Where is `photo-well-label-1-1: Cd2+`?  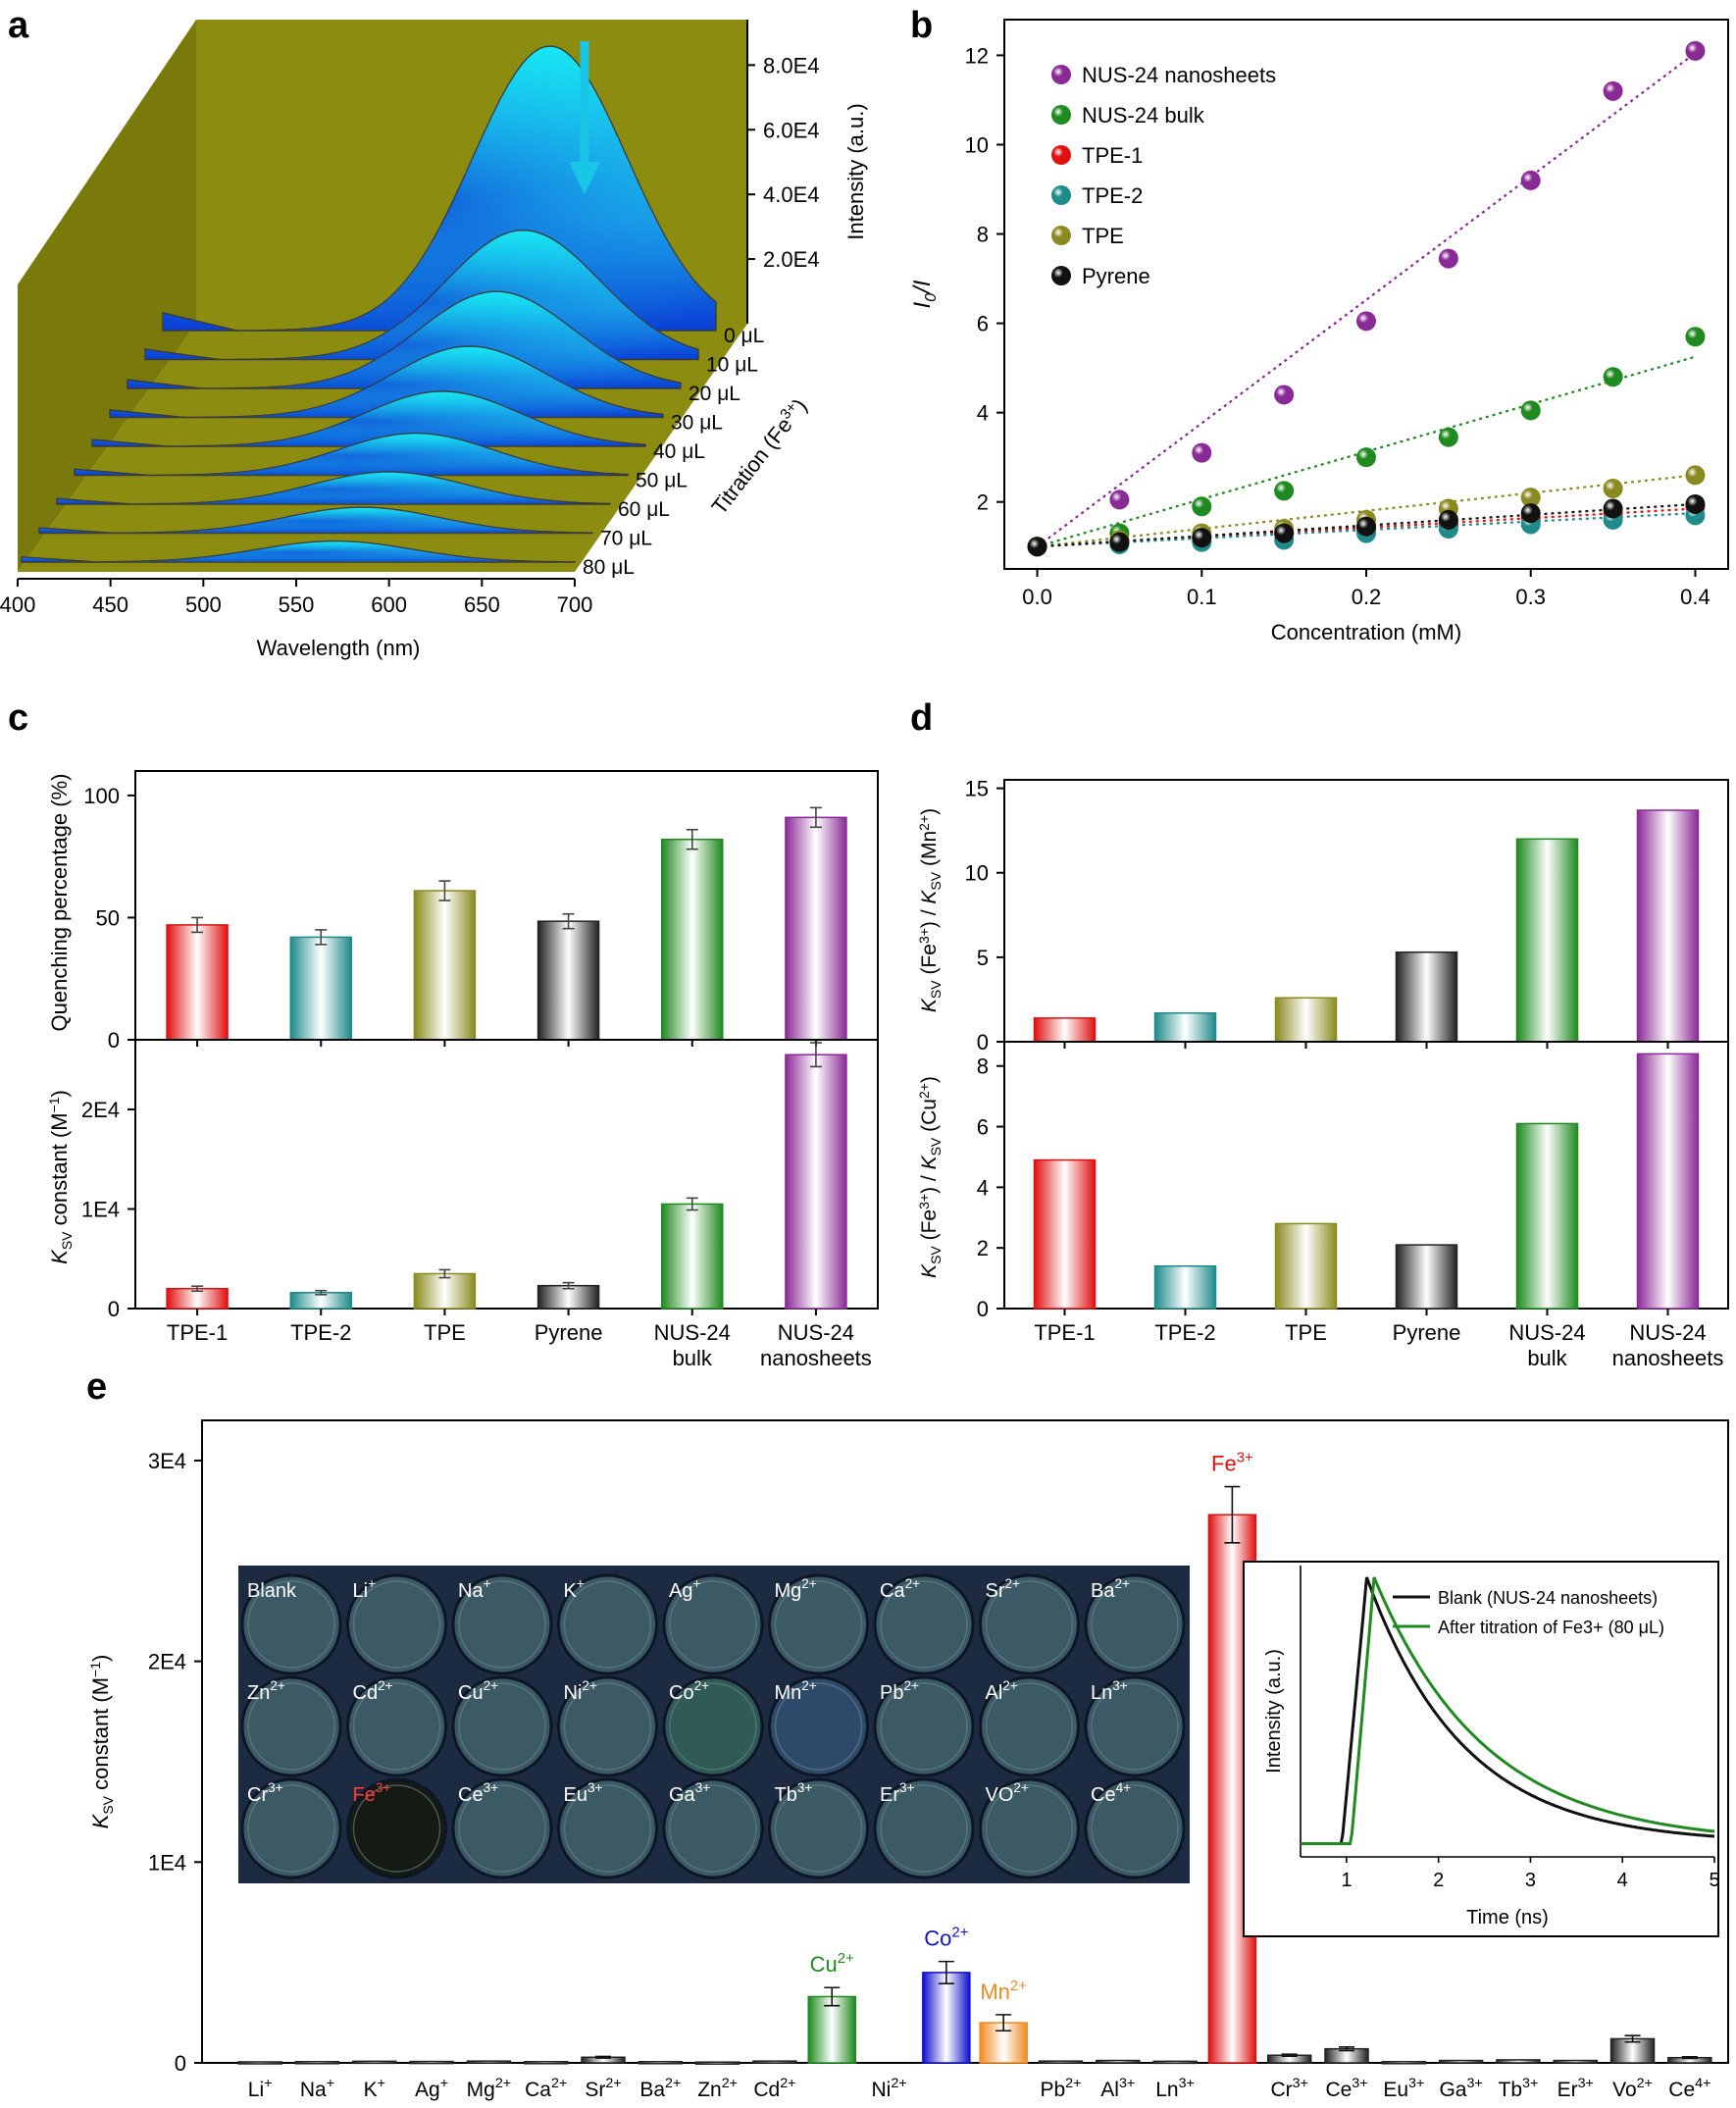 photo-well-label-1-1: Cd2+ is located at coordinates (373, 1691).